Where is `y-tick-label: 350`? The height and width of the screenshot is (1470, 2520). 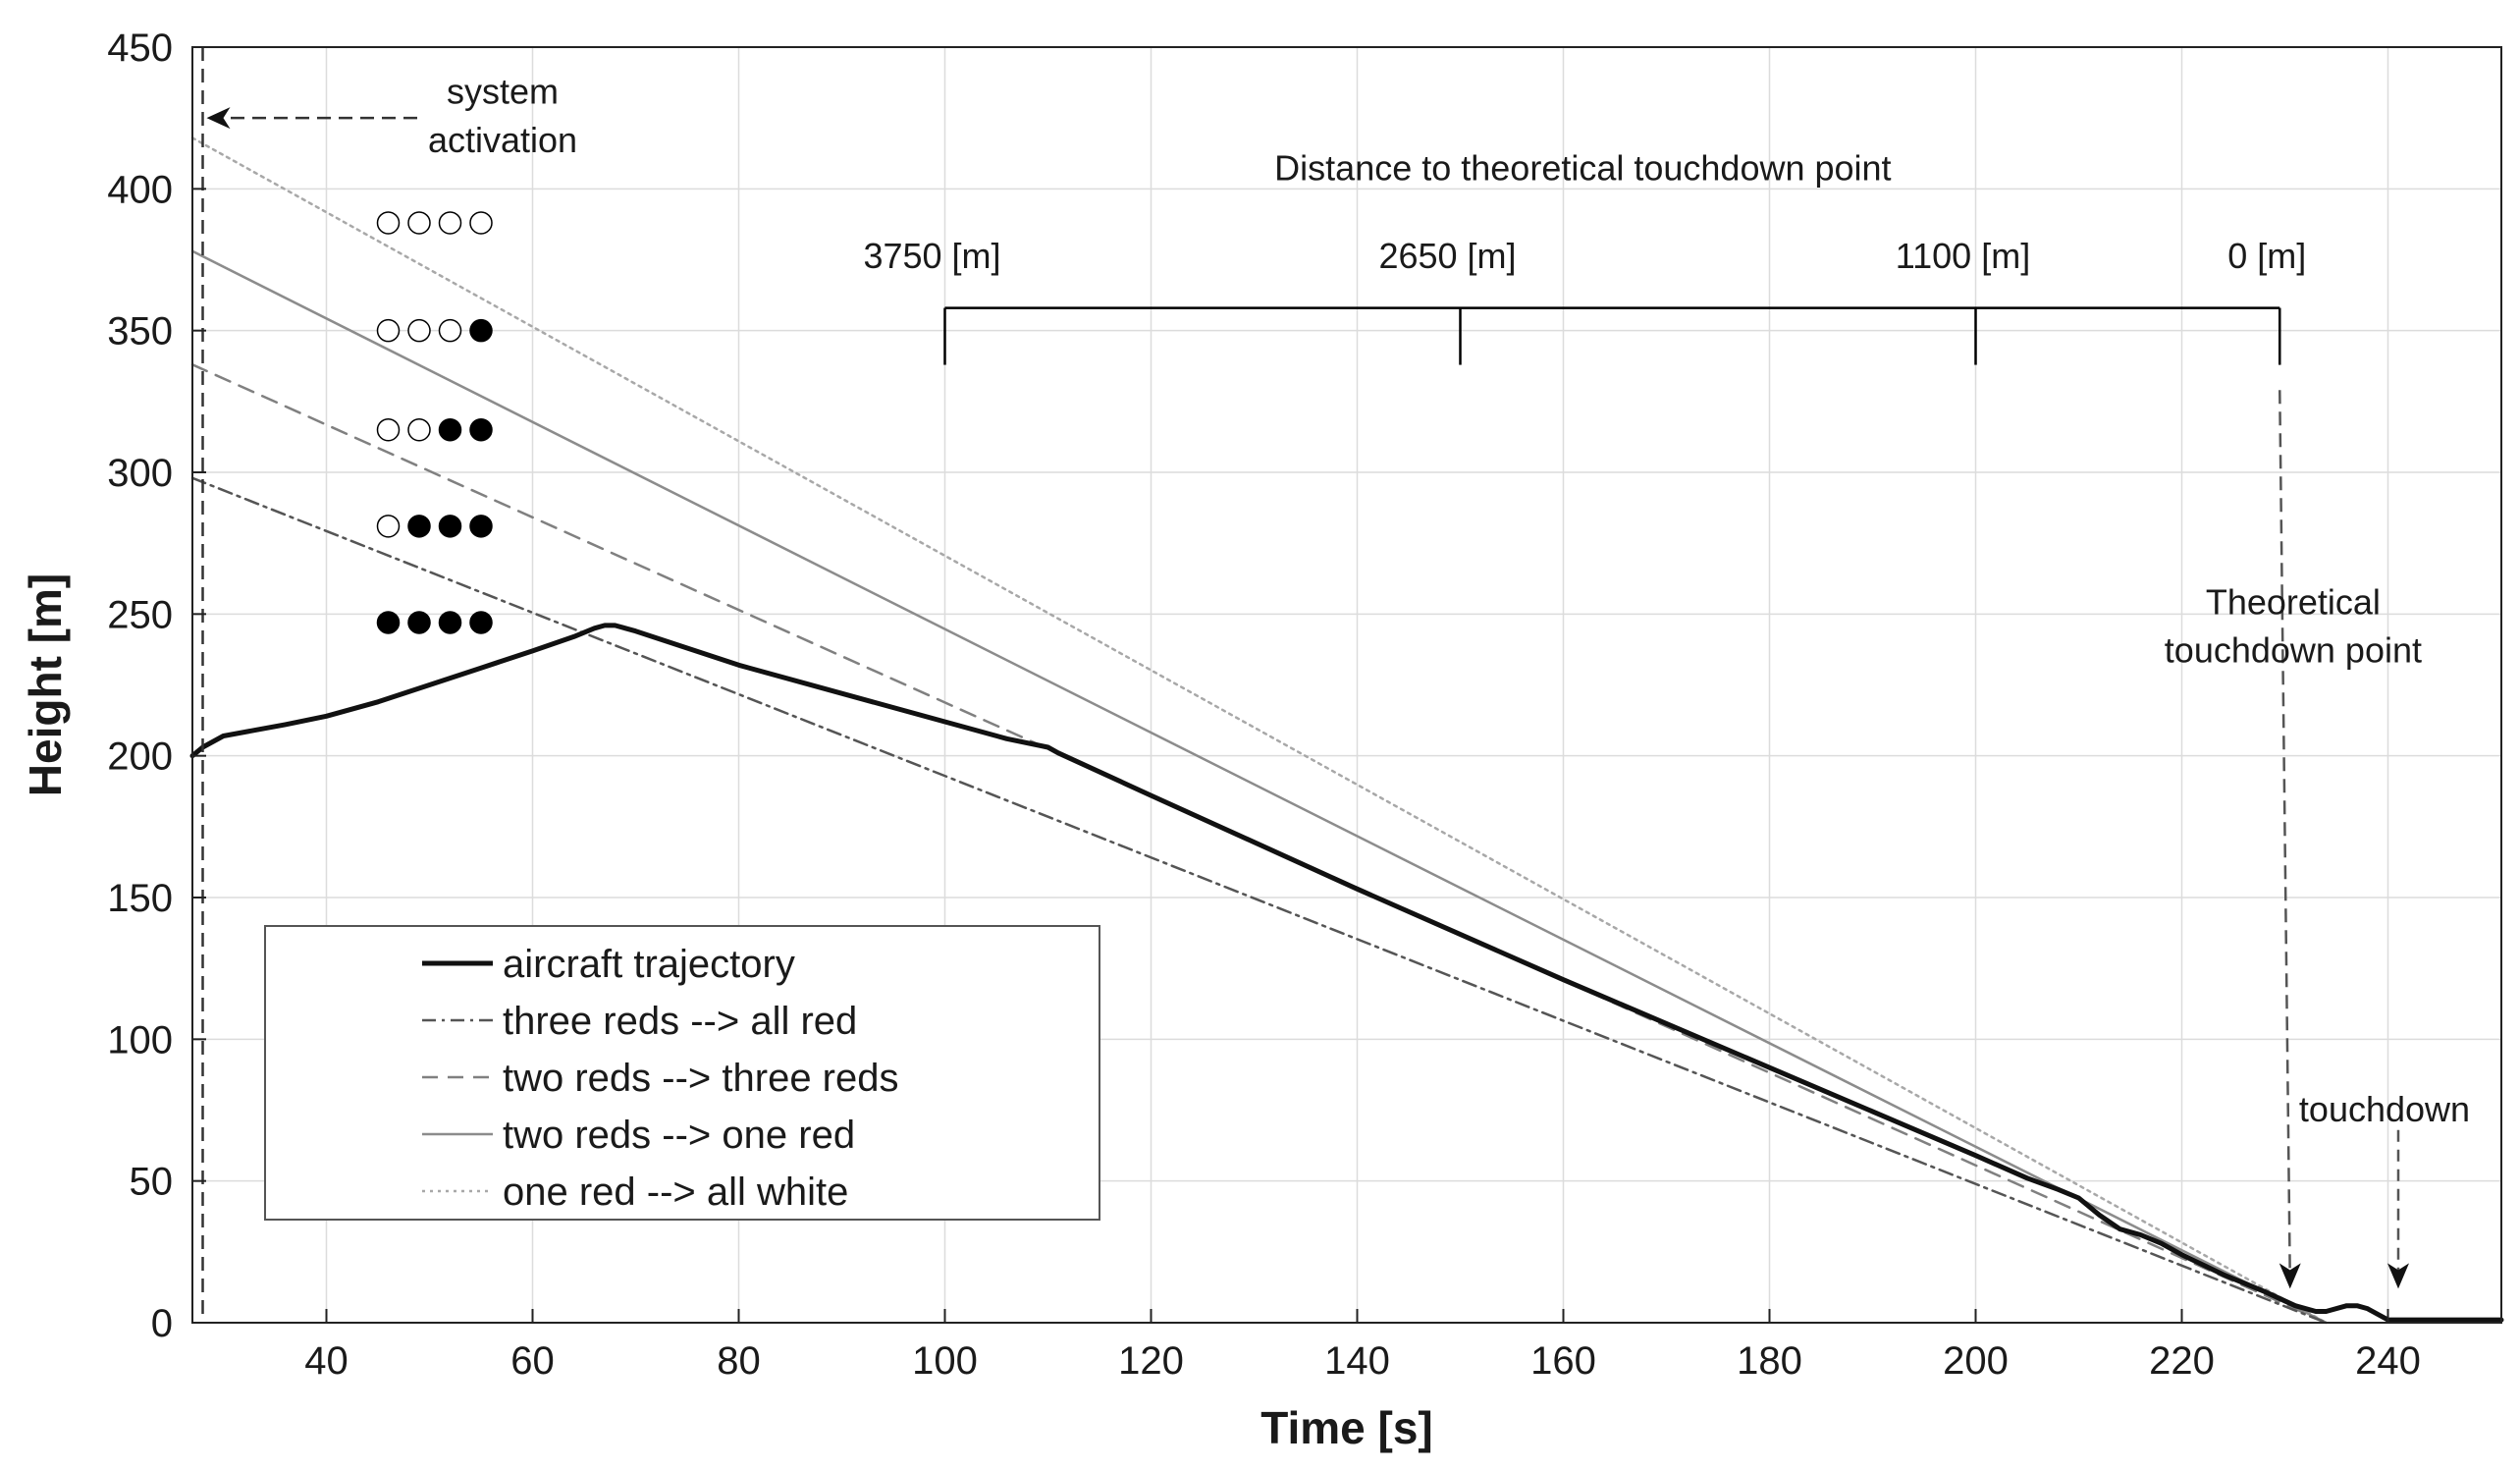
y-tick-label: 350 is located at coordinates (140, 332).